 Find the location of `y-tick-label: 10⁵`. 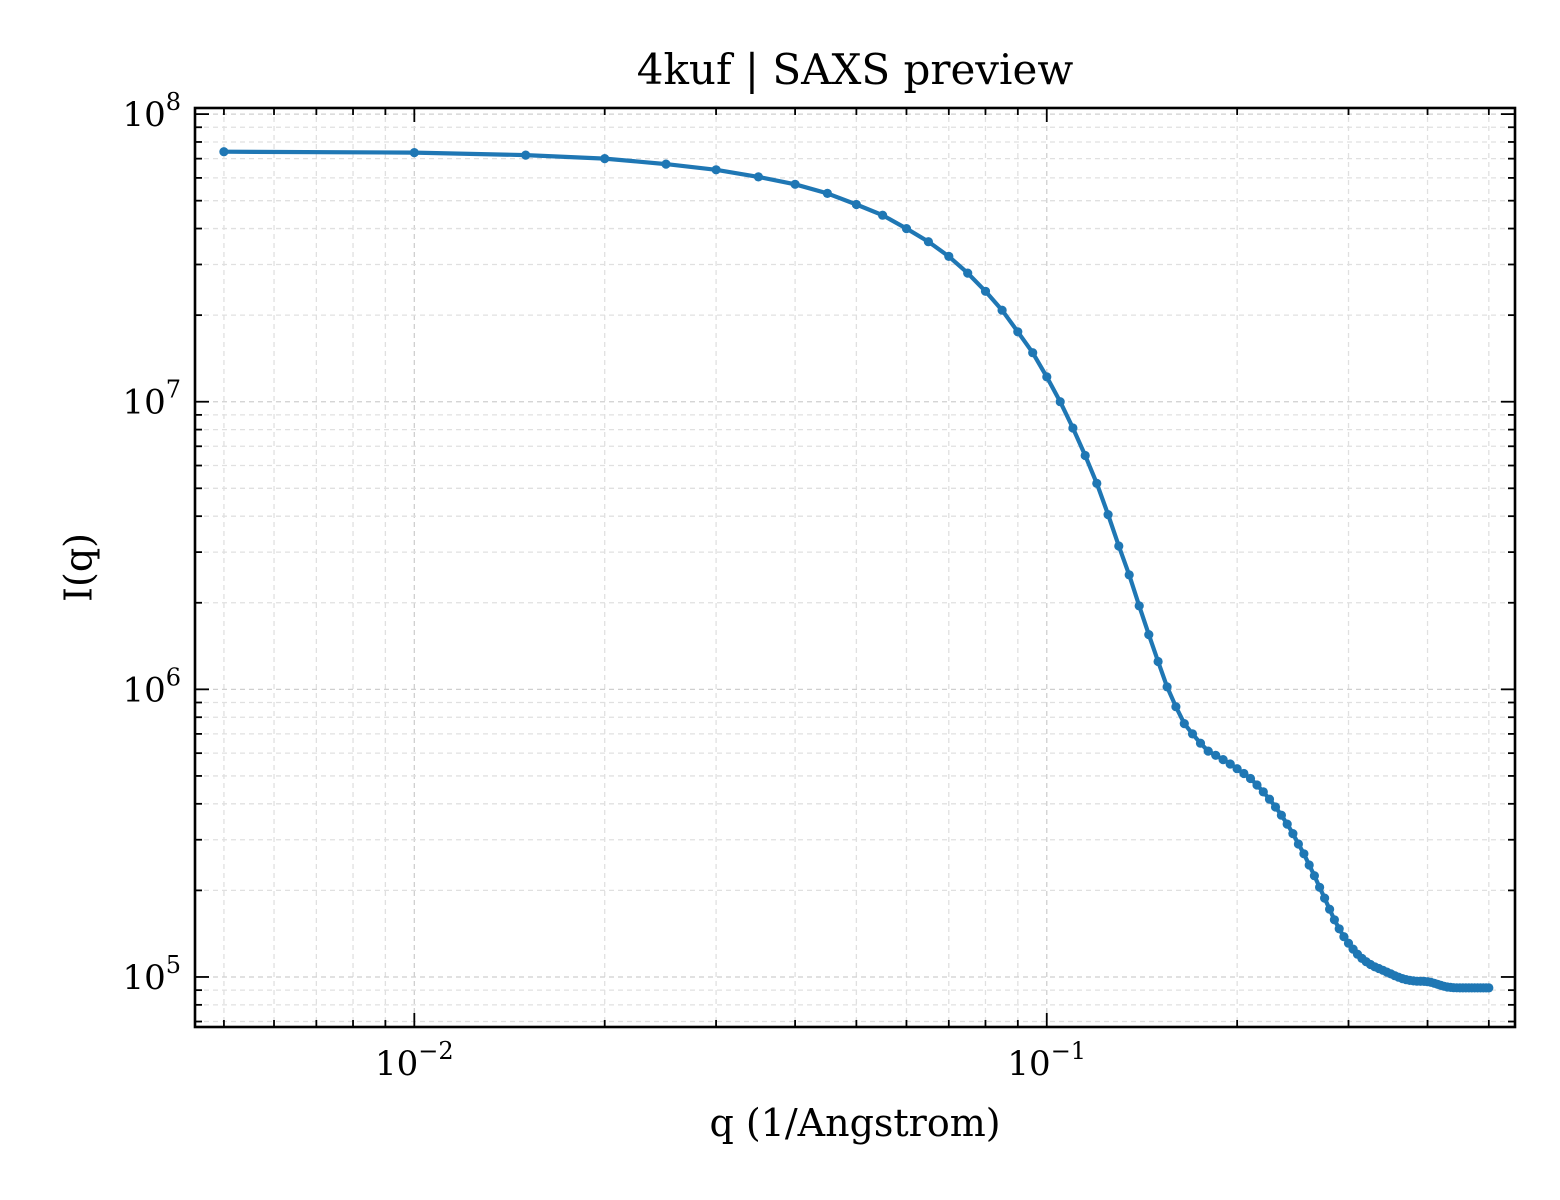

y-tick-label: 10⁵ is located at coordinates (151, 974).